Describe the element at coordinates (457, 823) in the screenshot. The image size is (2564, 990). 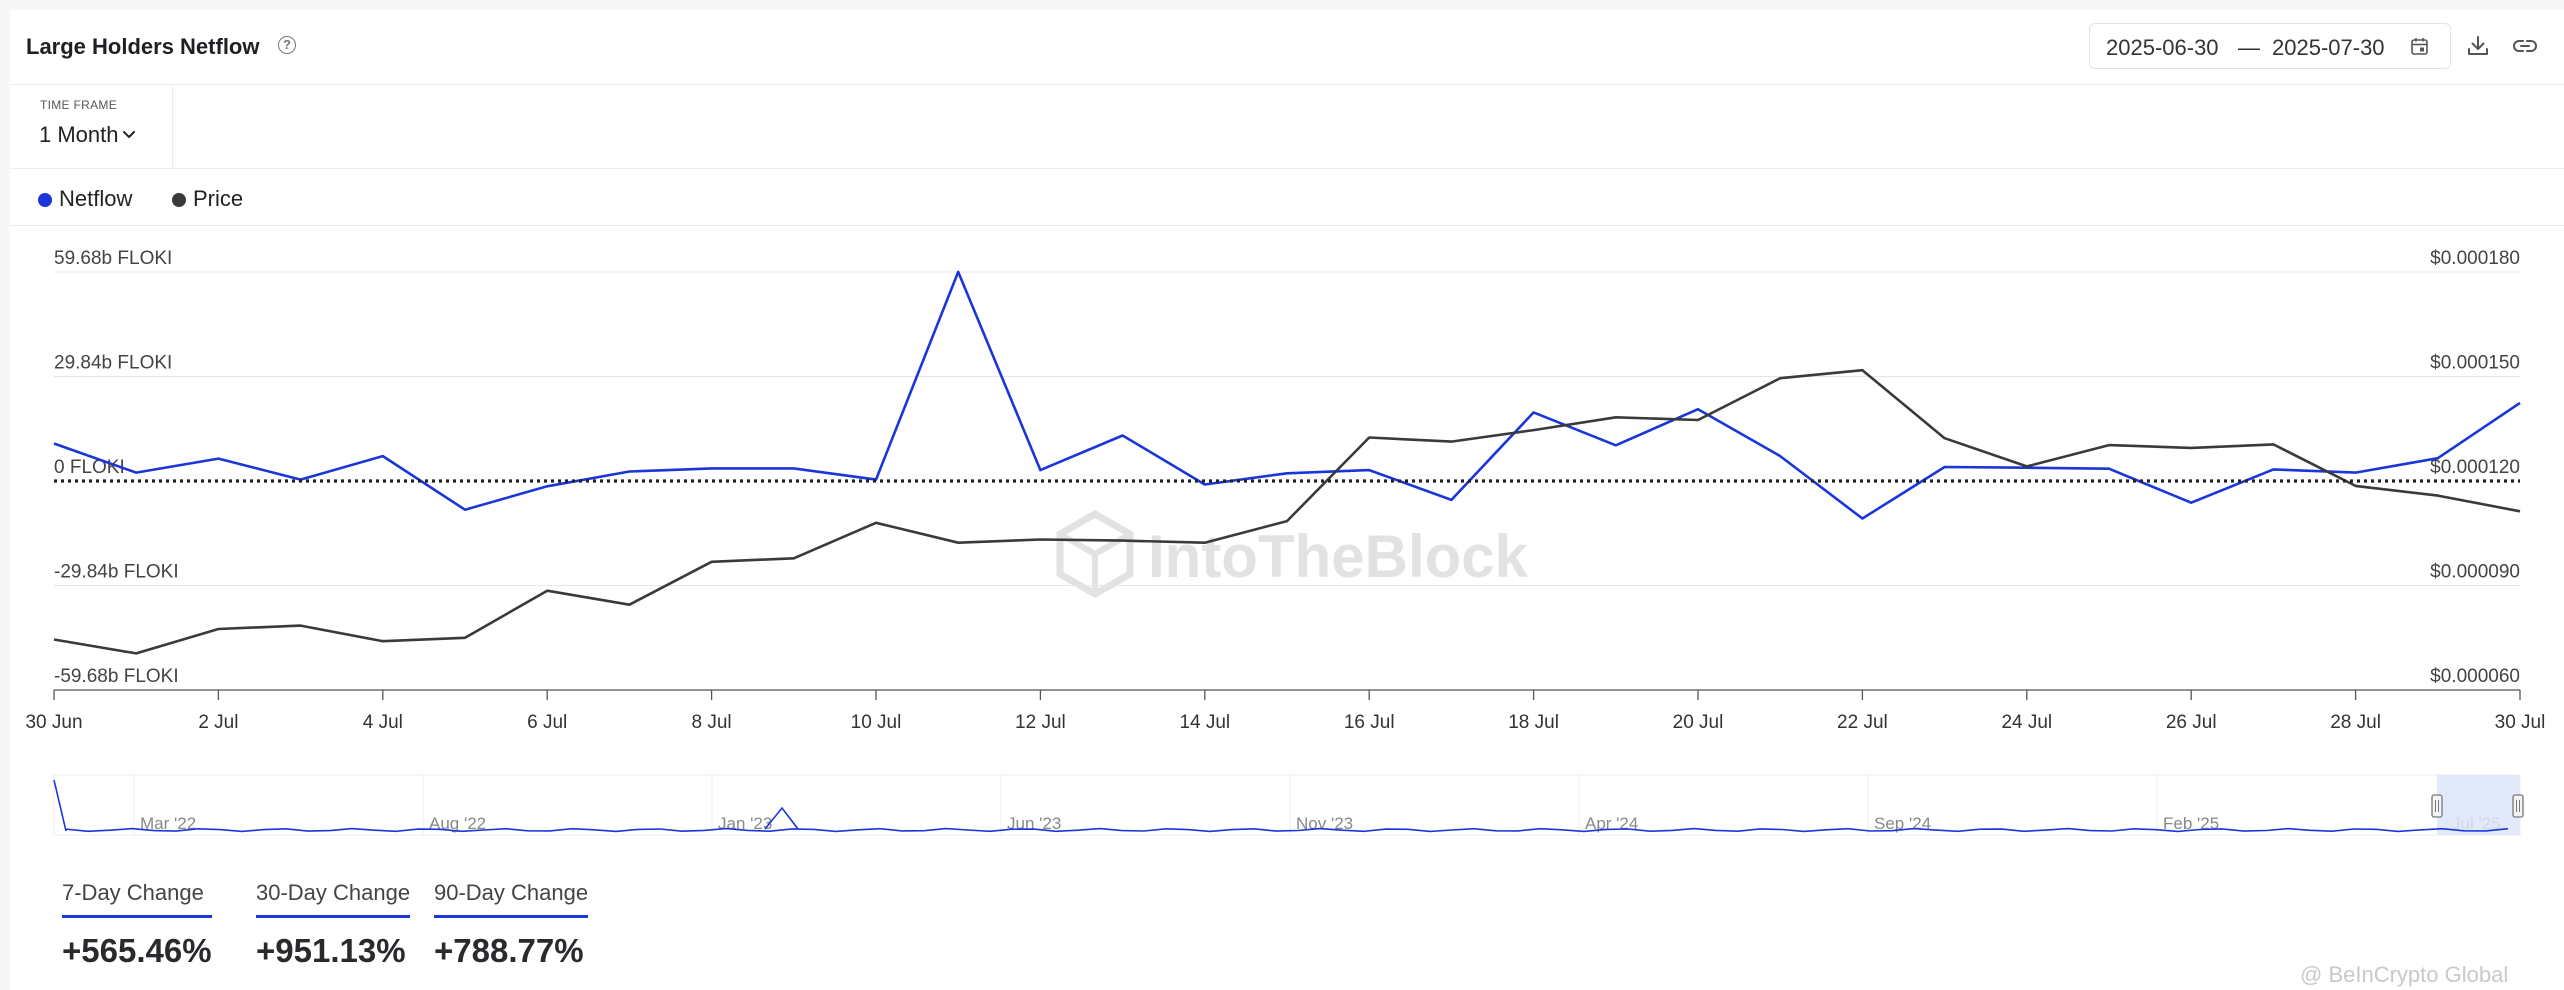
I see `navigator-label: Aug '22` at that location.